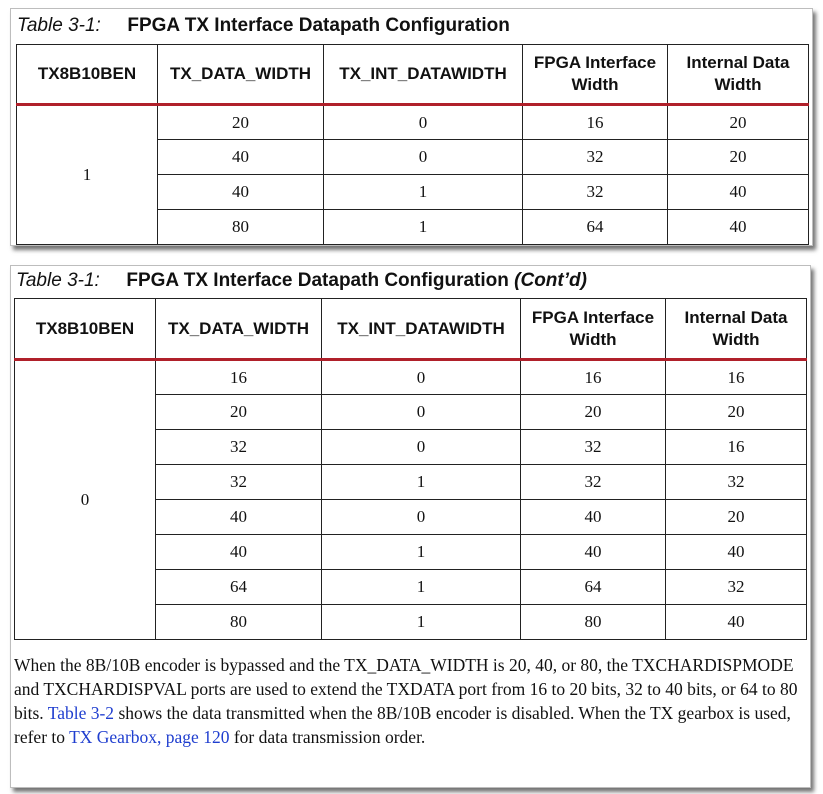 The height and width of the screenshot is (794, 823). I want to click on paragraph-text: for data transmission order., so click(329, 737).